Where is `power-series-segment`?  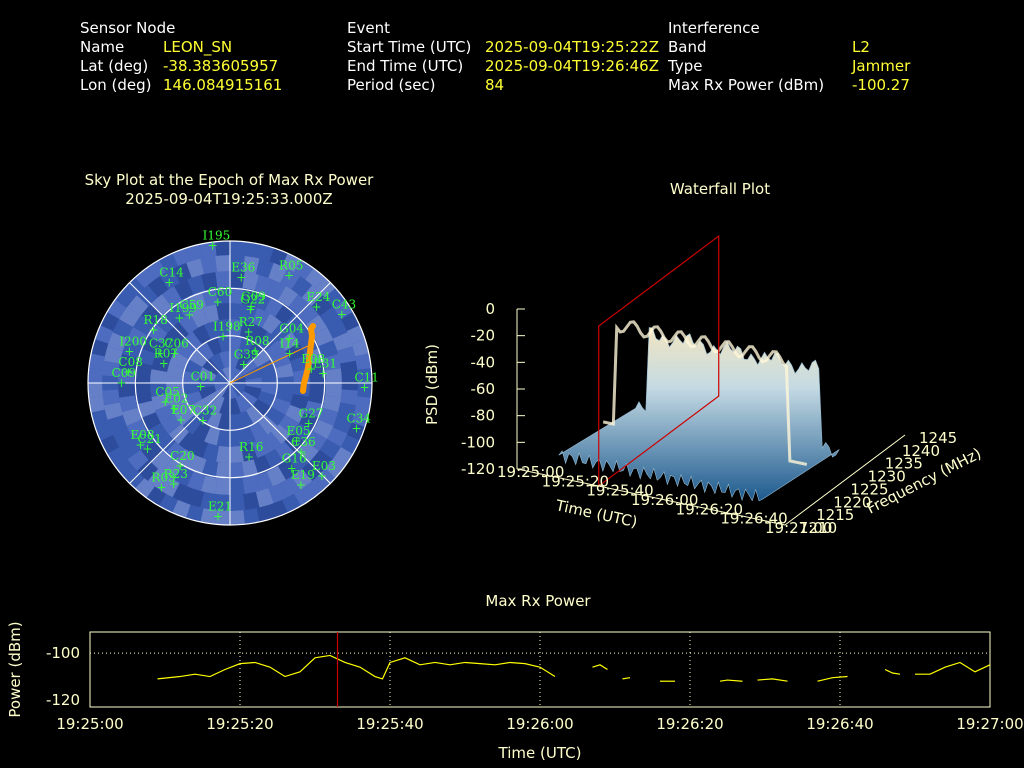 power-series-segment is located at coordinates (772, 680).